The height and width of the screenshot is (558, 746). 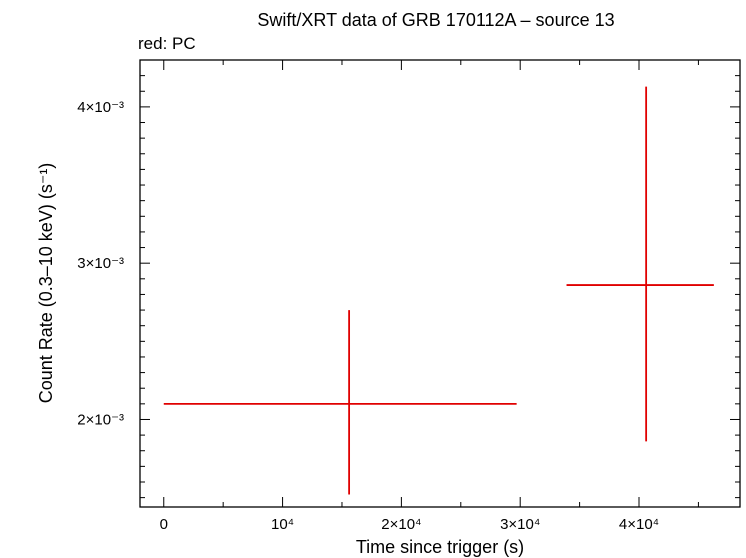 I want to click on x-tick-label: 0, so click(x=164, y=524).